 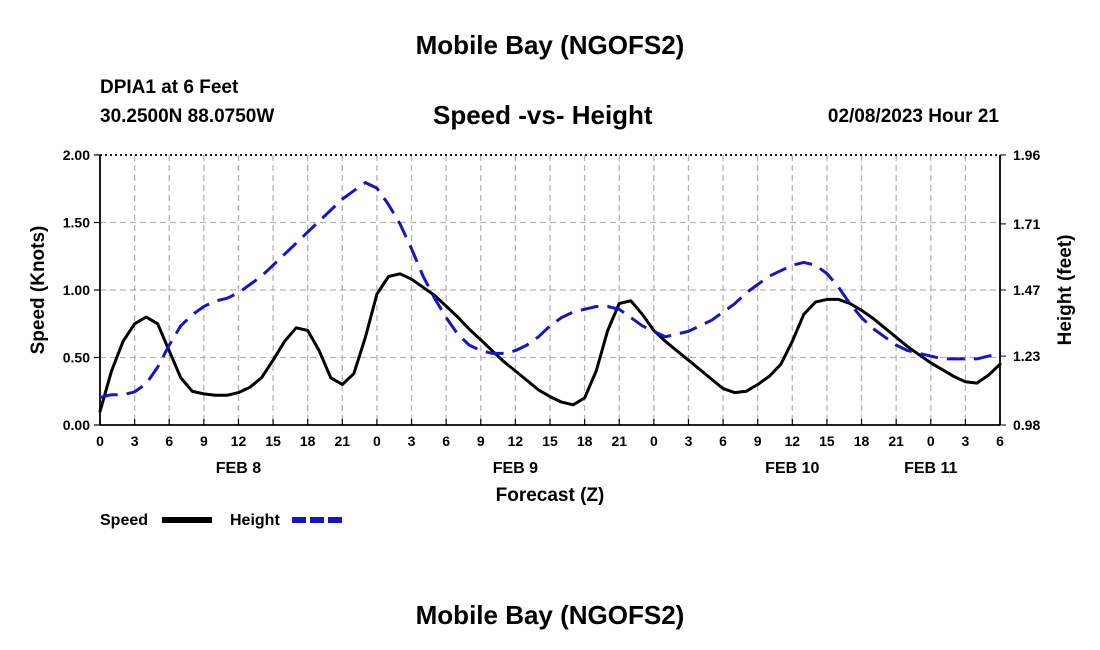 What do you see at coordinates (792, 468) in the screenshot?
I see `date-label: FEB 10` at bounding box center [792, 468].